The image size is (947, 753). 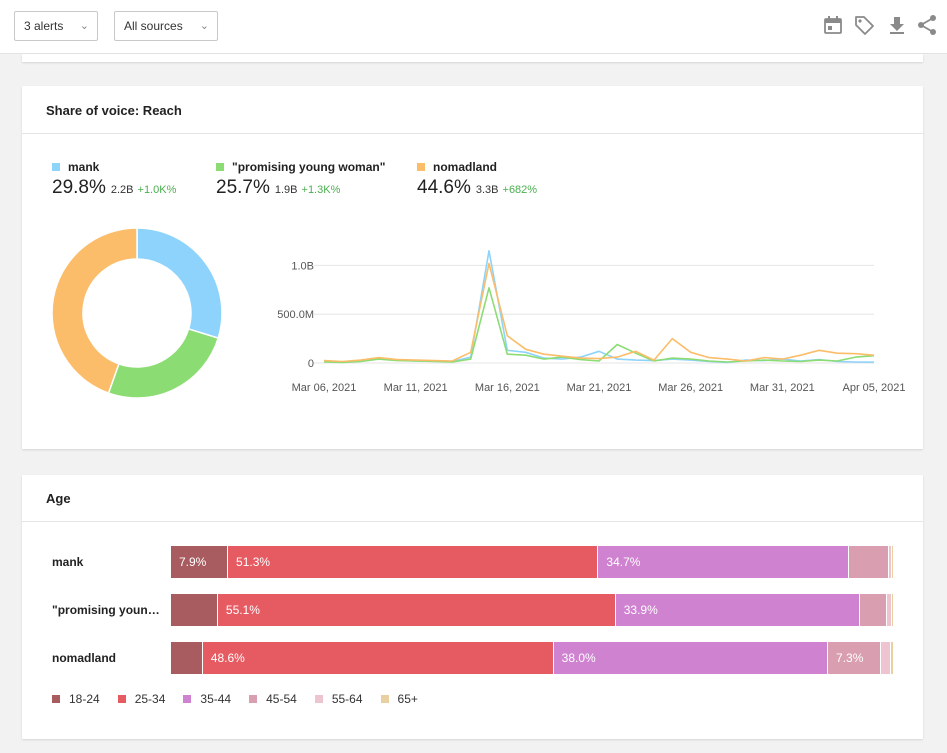 I want to click on series-percent: 25.7%, so click(x=243, y=187).